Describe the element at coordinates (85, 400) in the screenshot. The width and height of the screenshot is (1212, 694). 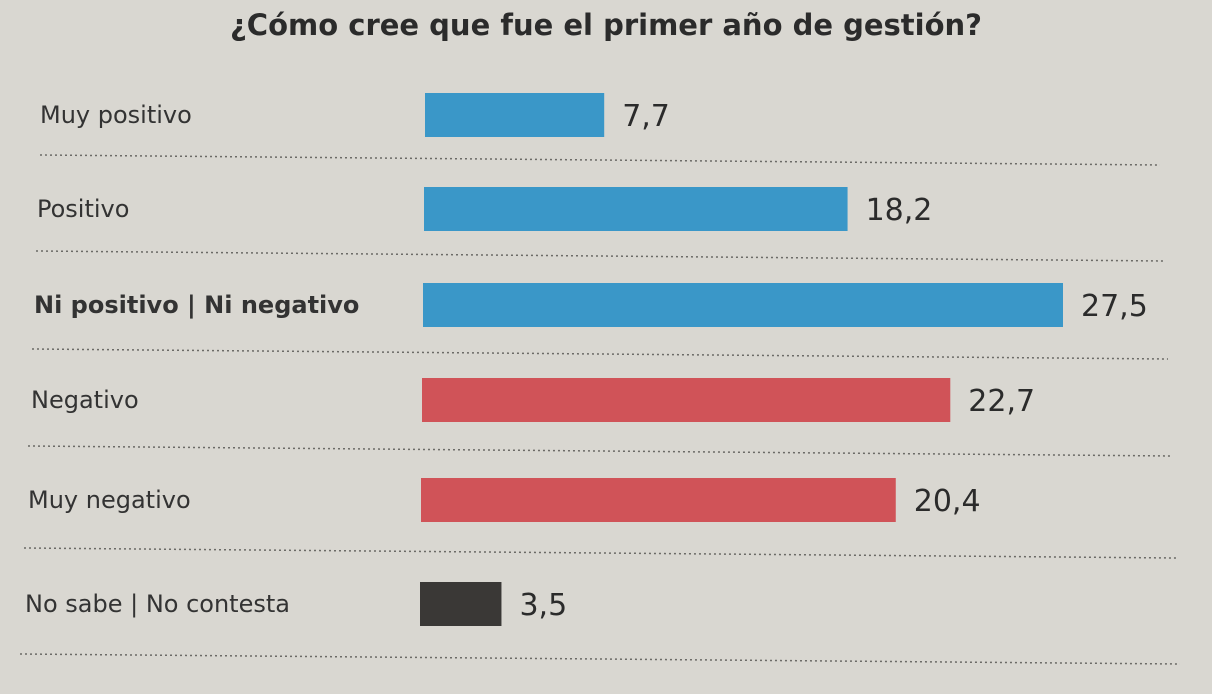
I see `category-label: Negativo` at that location.